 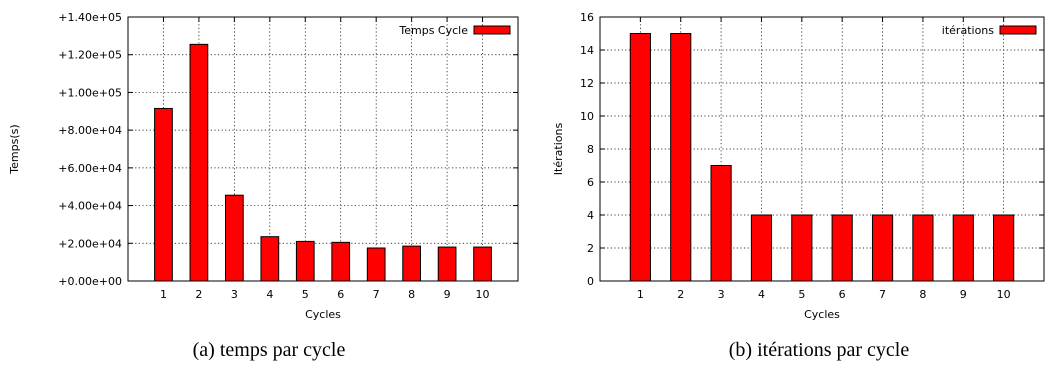 What do you see at coordinates (14, 149) in the screenshot?
I see `y-axis-label: Temps(s)` at bounding box center [14, 149].